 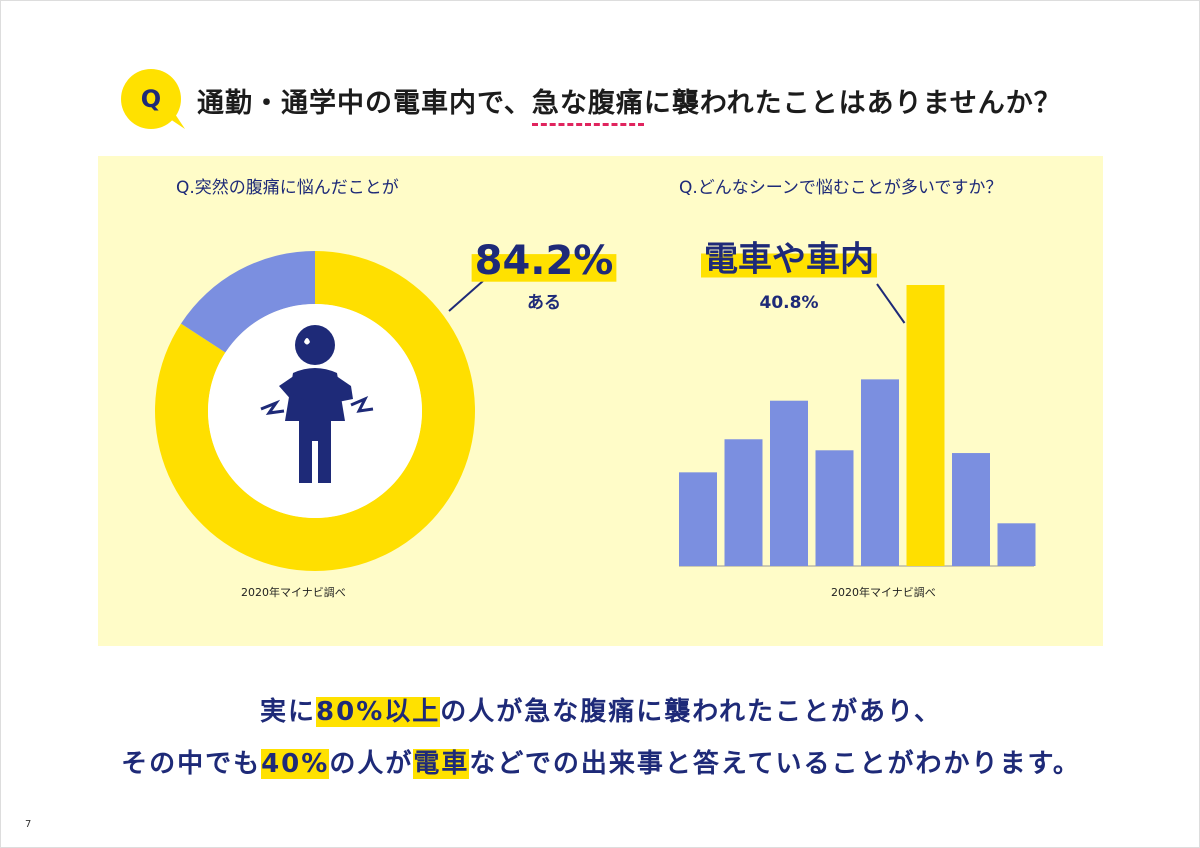 What do you see at coordinates (28, 824) in the screenshot?
I see `page-number: 7` at bounding box center [28, 824].